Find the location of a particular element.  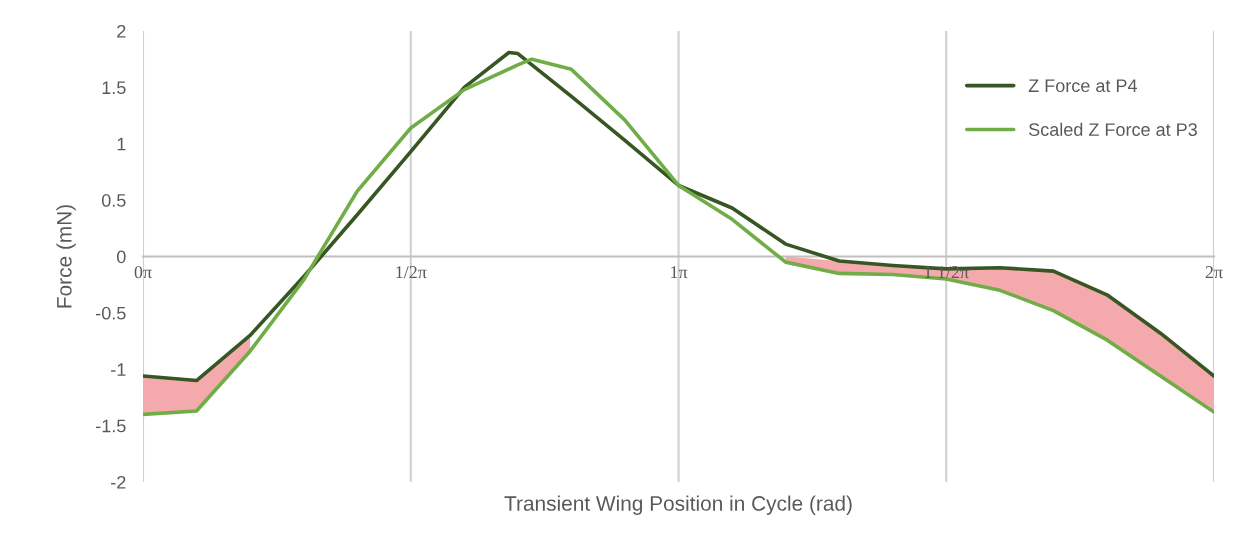

legend-label: Scaled Z Force at P3 is located at coordinates (1112, 129).